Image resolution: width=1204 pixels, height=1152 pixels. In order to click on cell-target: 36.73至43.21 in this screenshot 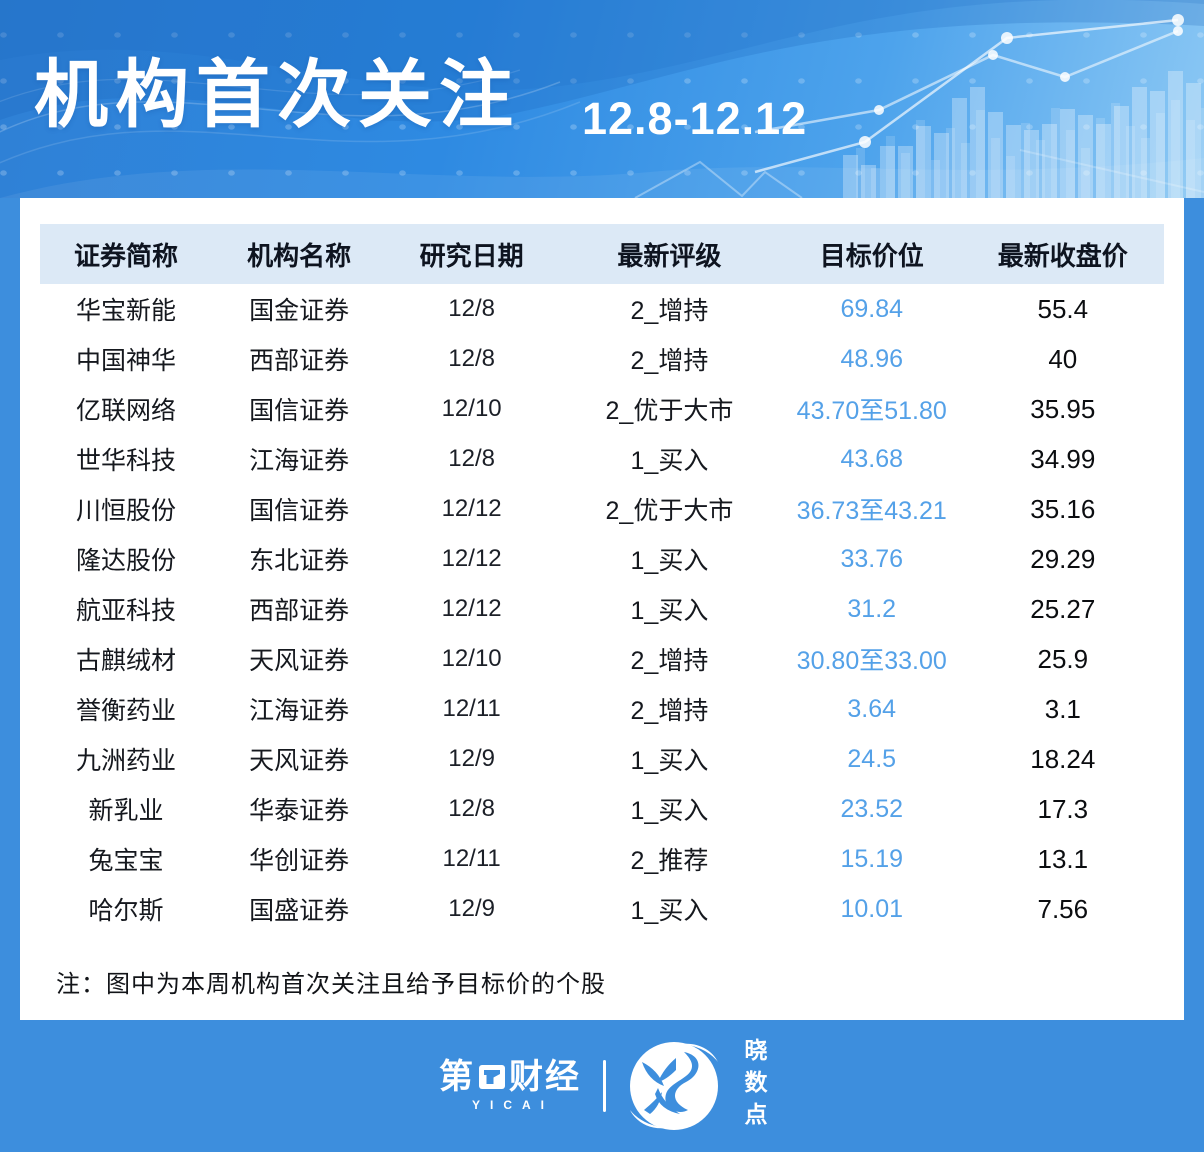, I will do `click(871, 511)`.